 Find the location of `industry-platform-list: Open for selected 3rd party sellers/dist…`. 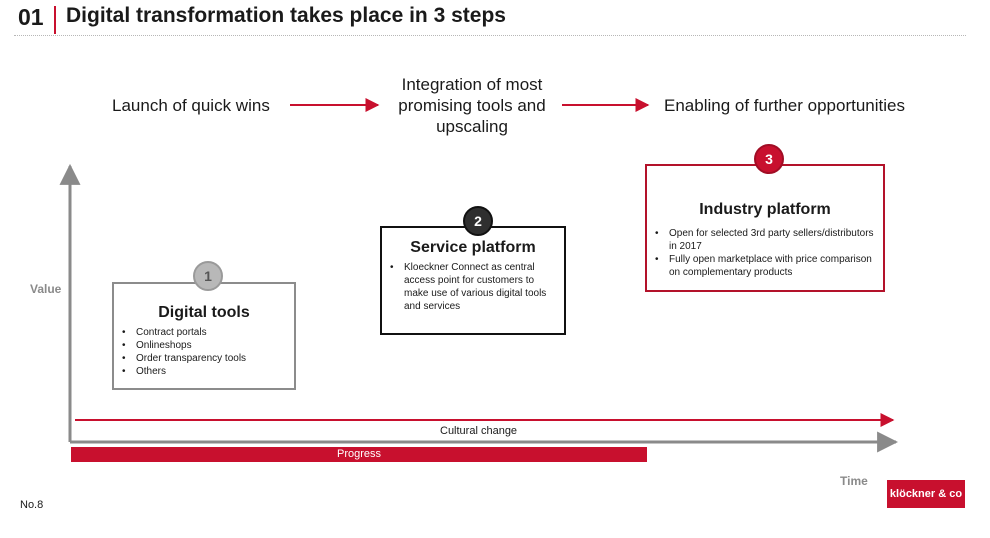

industry-platform-list: Open for selected 3rd party sellers/dist… is located at coordinates (767, 253).